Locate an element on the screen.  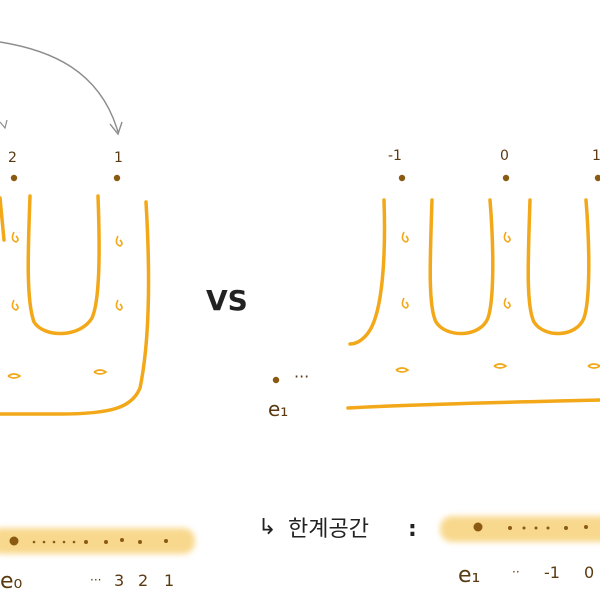
left-strip-label-2: 2 is located at coordinates (143, 580).